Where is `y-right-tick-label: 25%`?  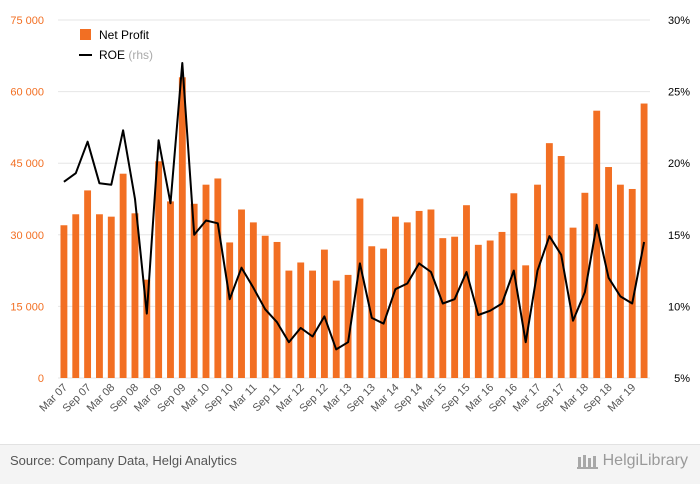 y-right-tick-label: 25% is located at coordinates (679, 93).